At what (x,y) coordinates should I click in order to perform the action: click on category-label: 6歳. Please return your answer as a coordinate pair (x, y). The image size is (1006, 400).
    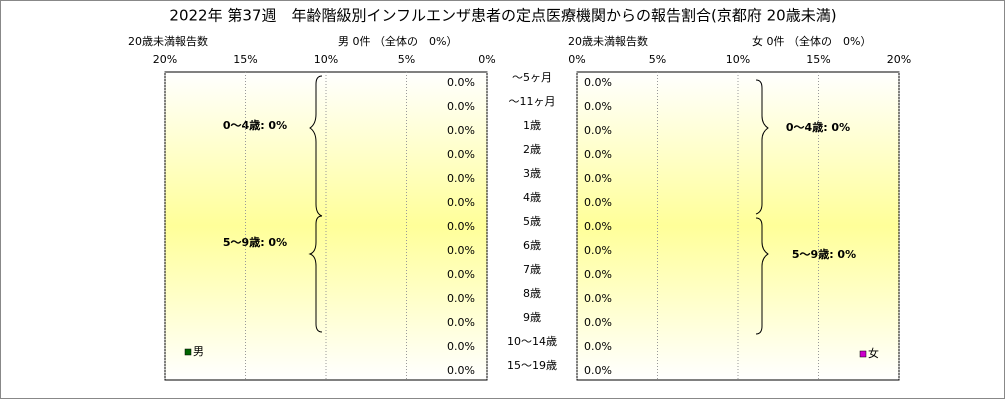
    Looking at the image, I should click on (532, 245).